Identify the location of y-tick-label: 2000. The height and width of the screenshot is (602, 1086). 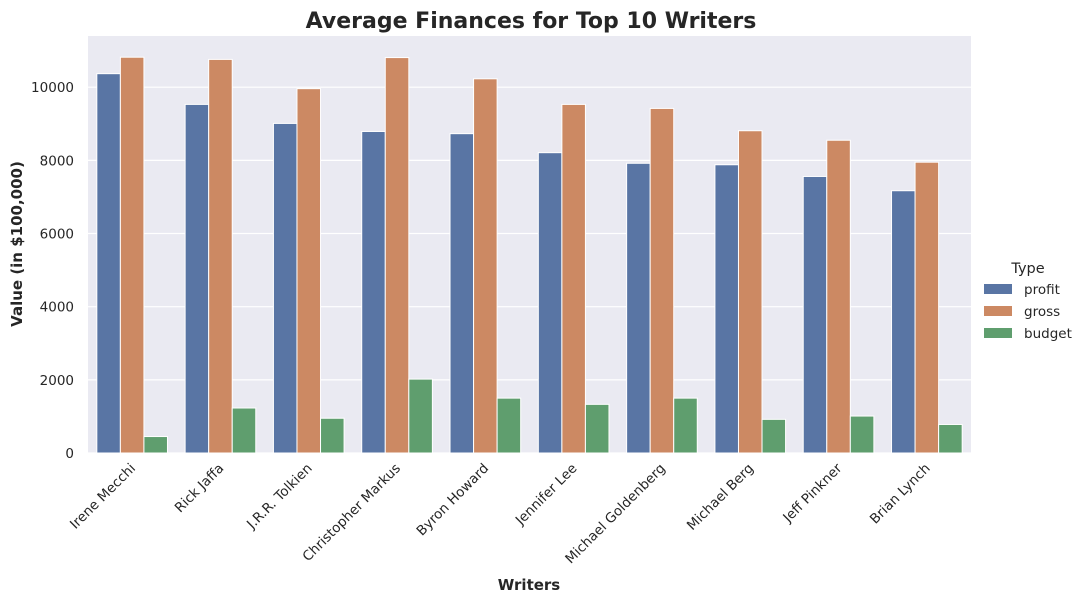
(57, 381).